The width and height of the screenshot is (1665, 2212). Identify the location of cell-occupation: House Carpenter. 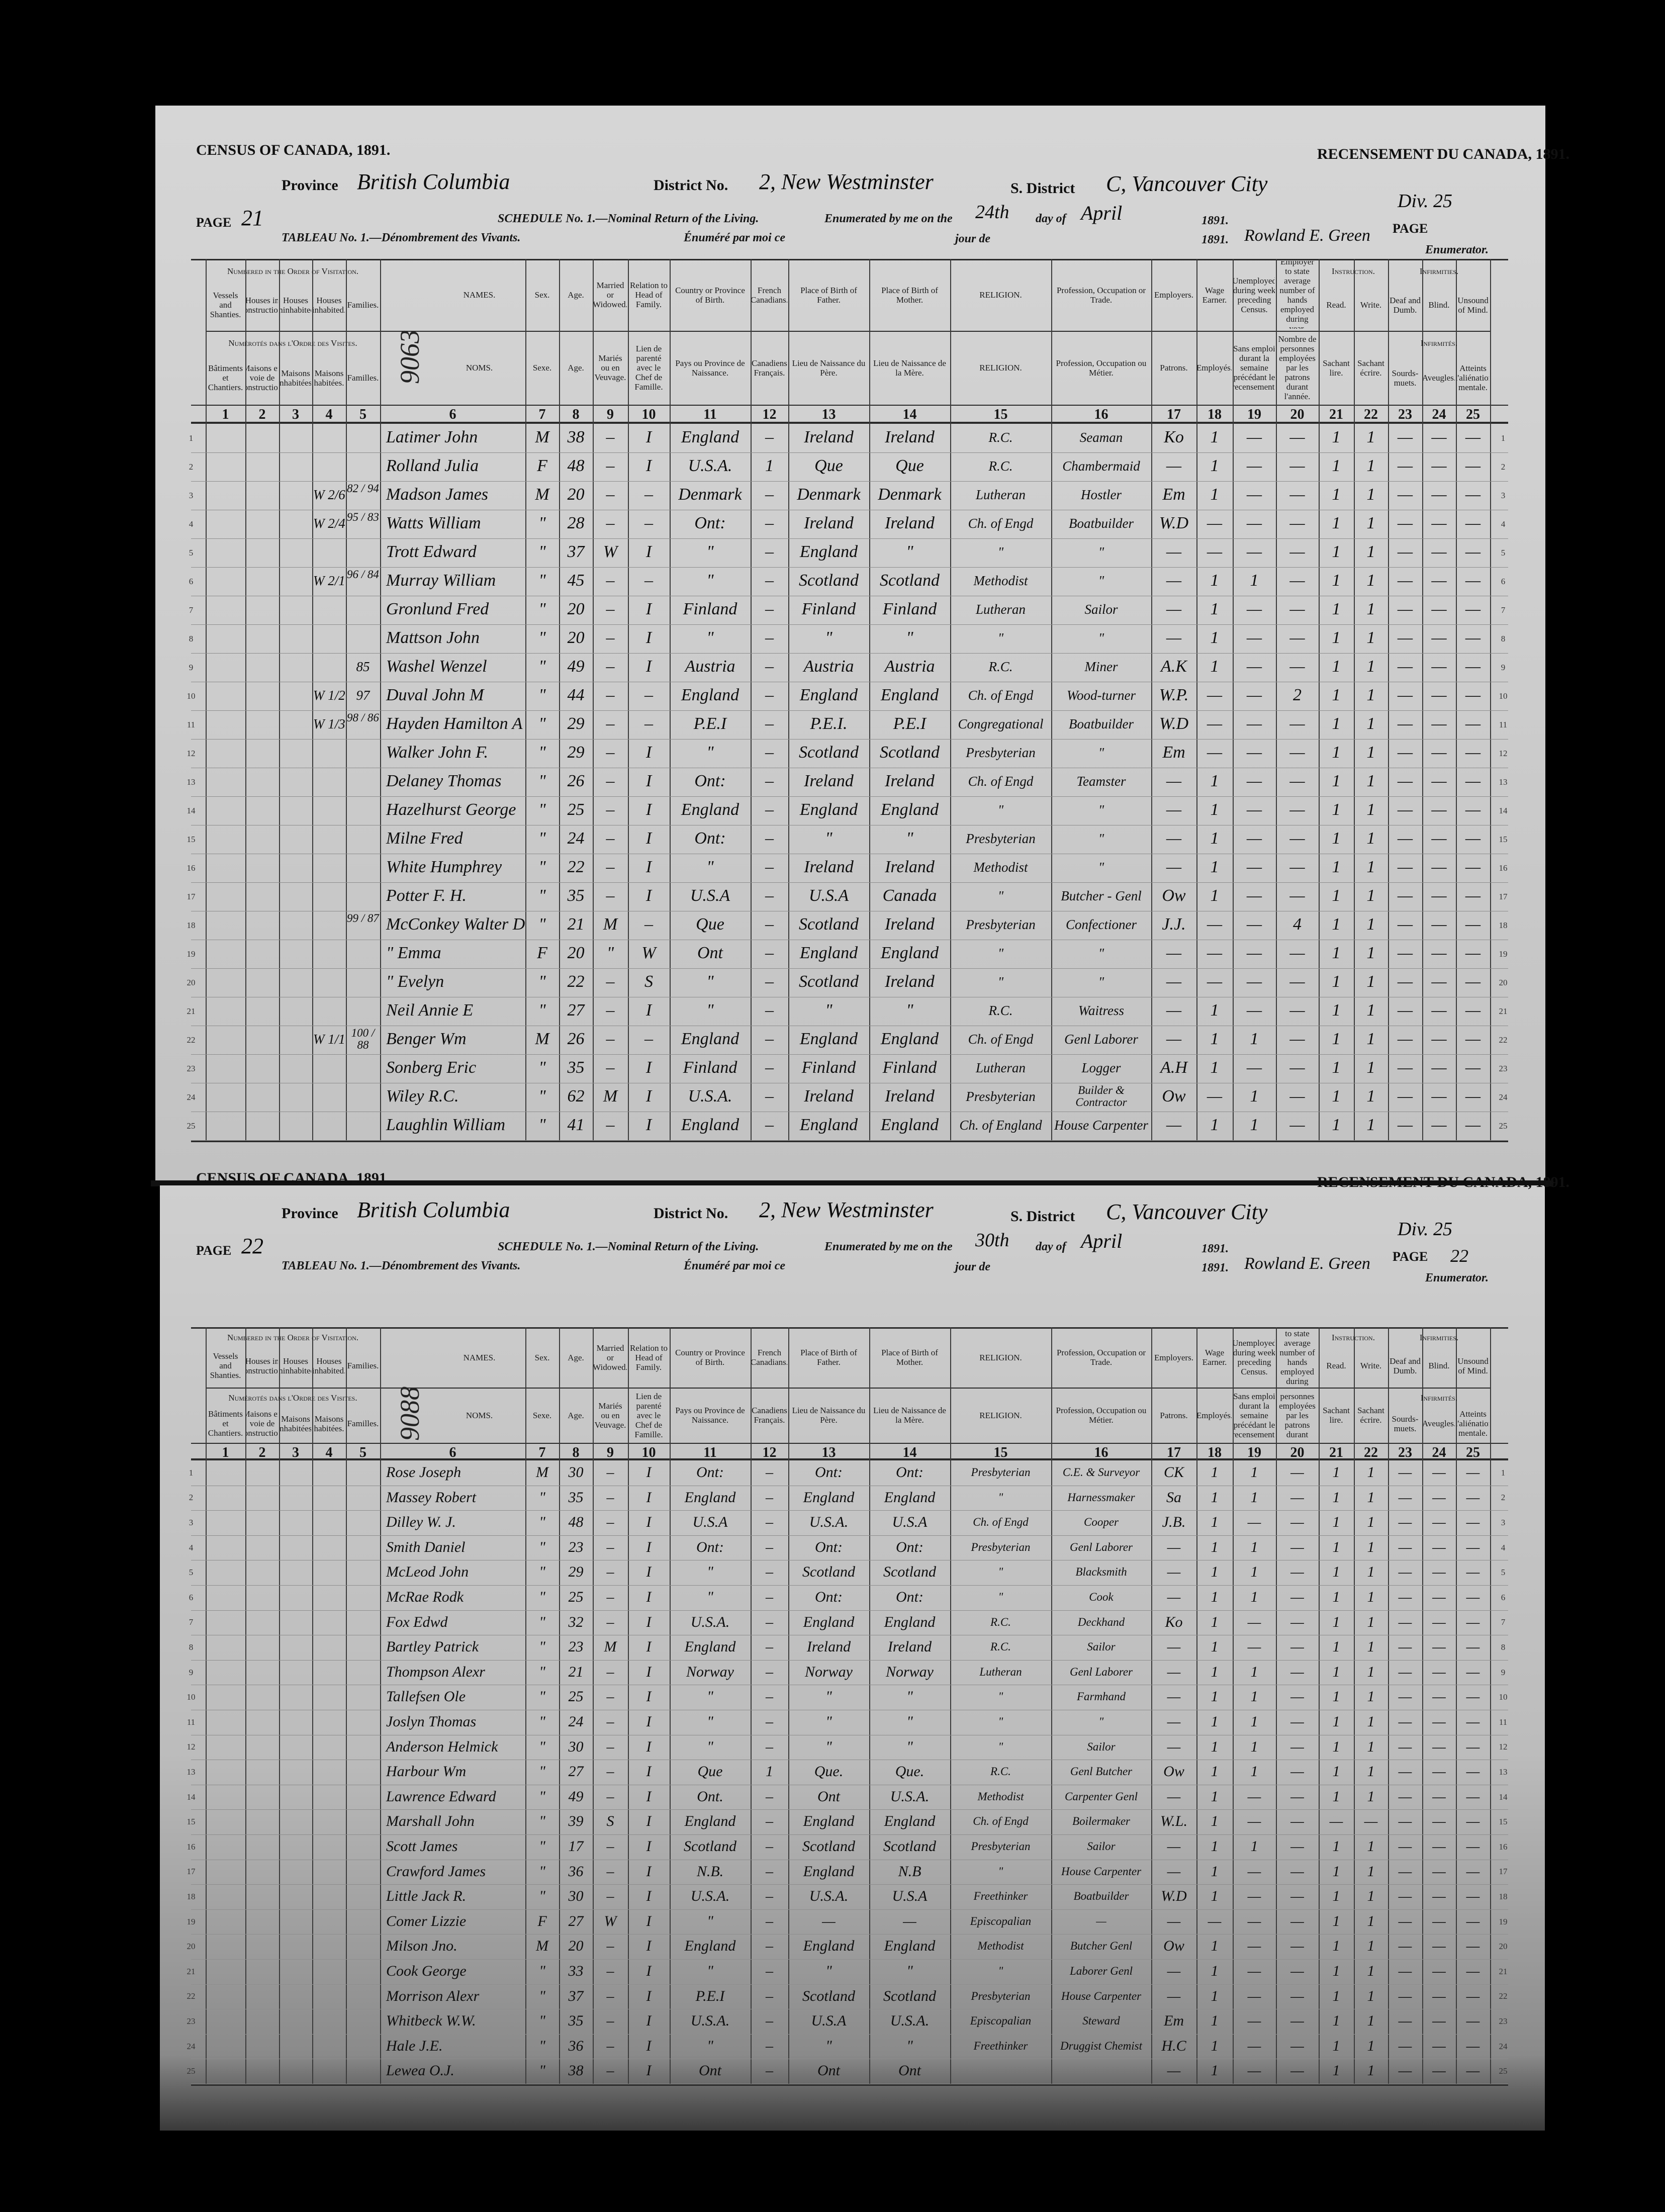
(1101, 1995).